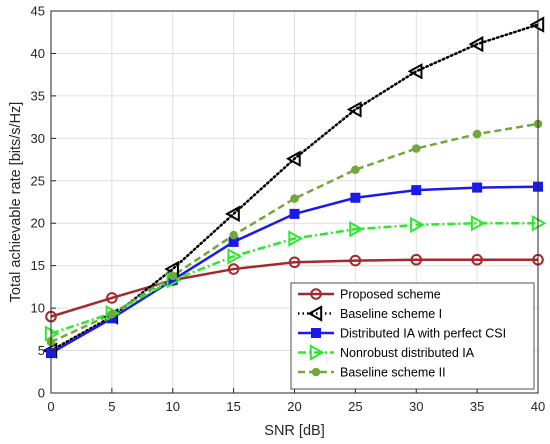 The height and width of the screenshot is (444, 550). I want to click on y-tick-label: 40, so click(38, 53).